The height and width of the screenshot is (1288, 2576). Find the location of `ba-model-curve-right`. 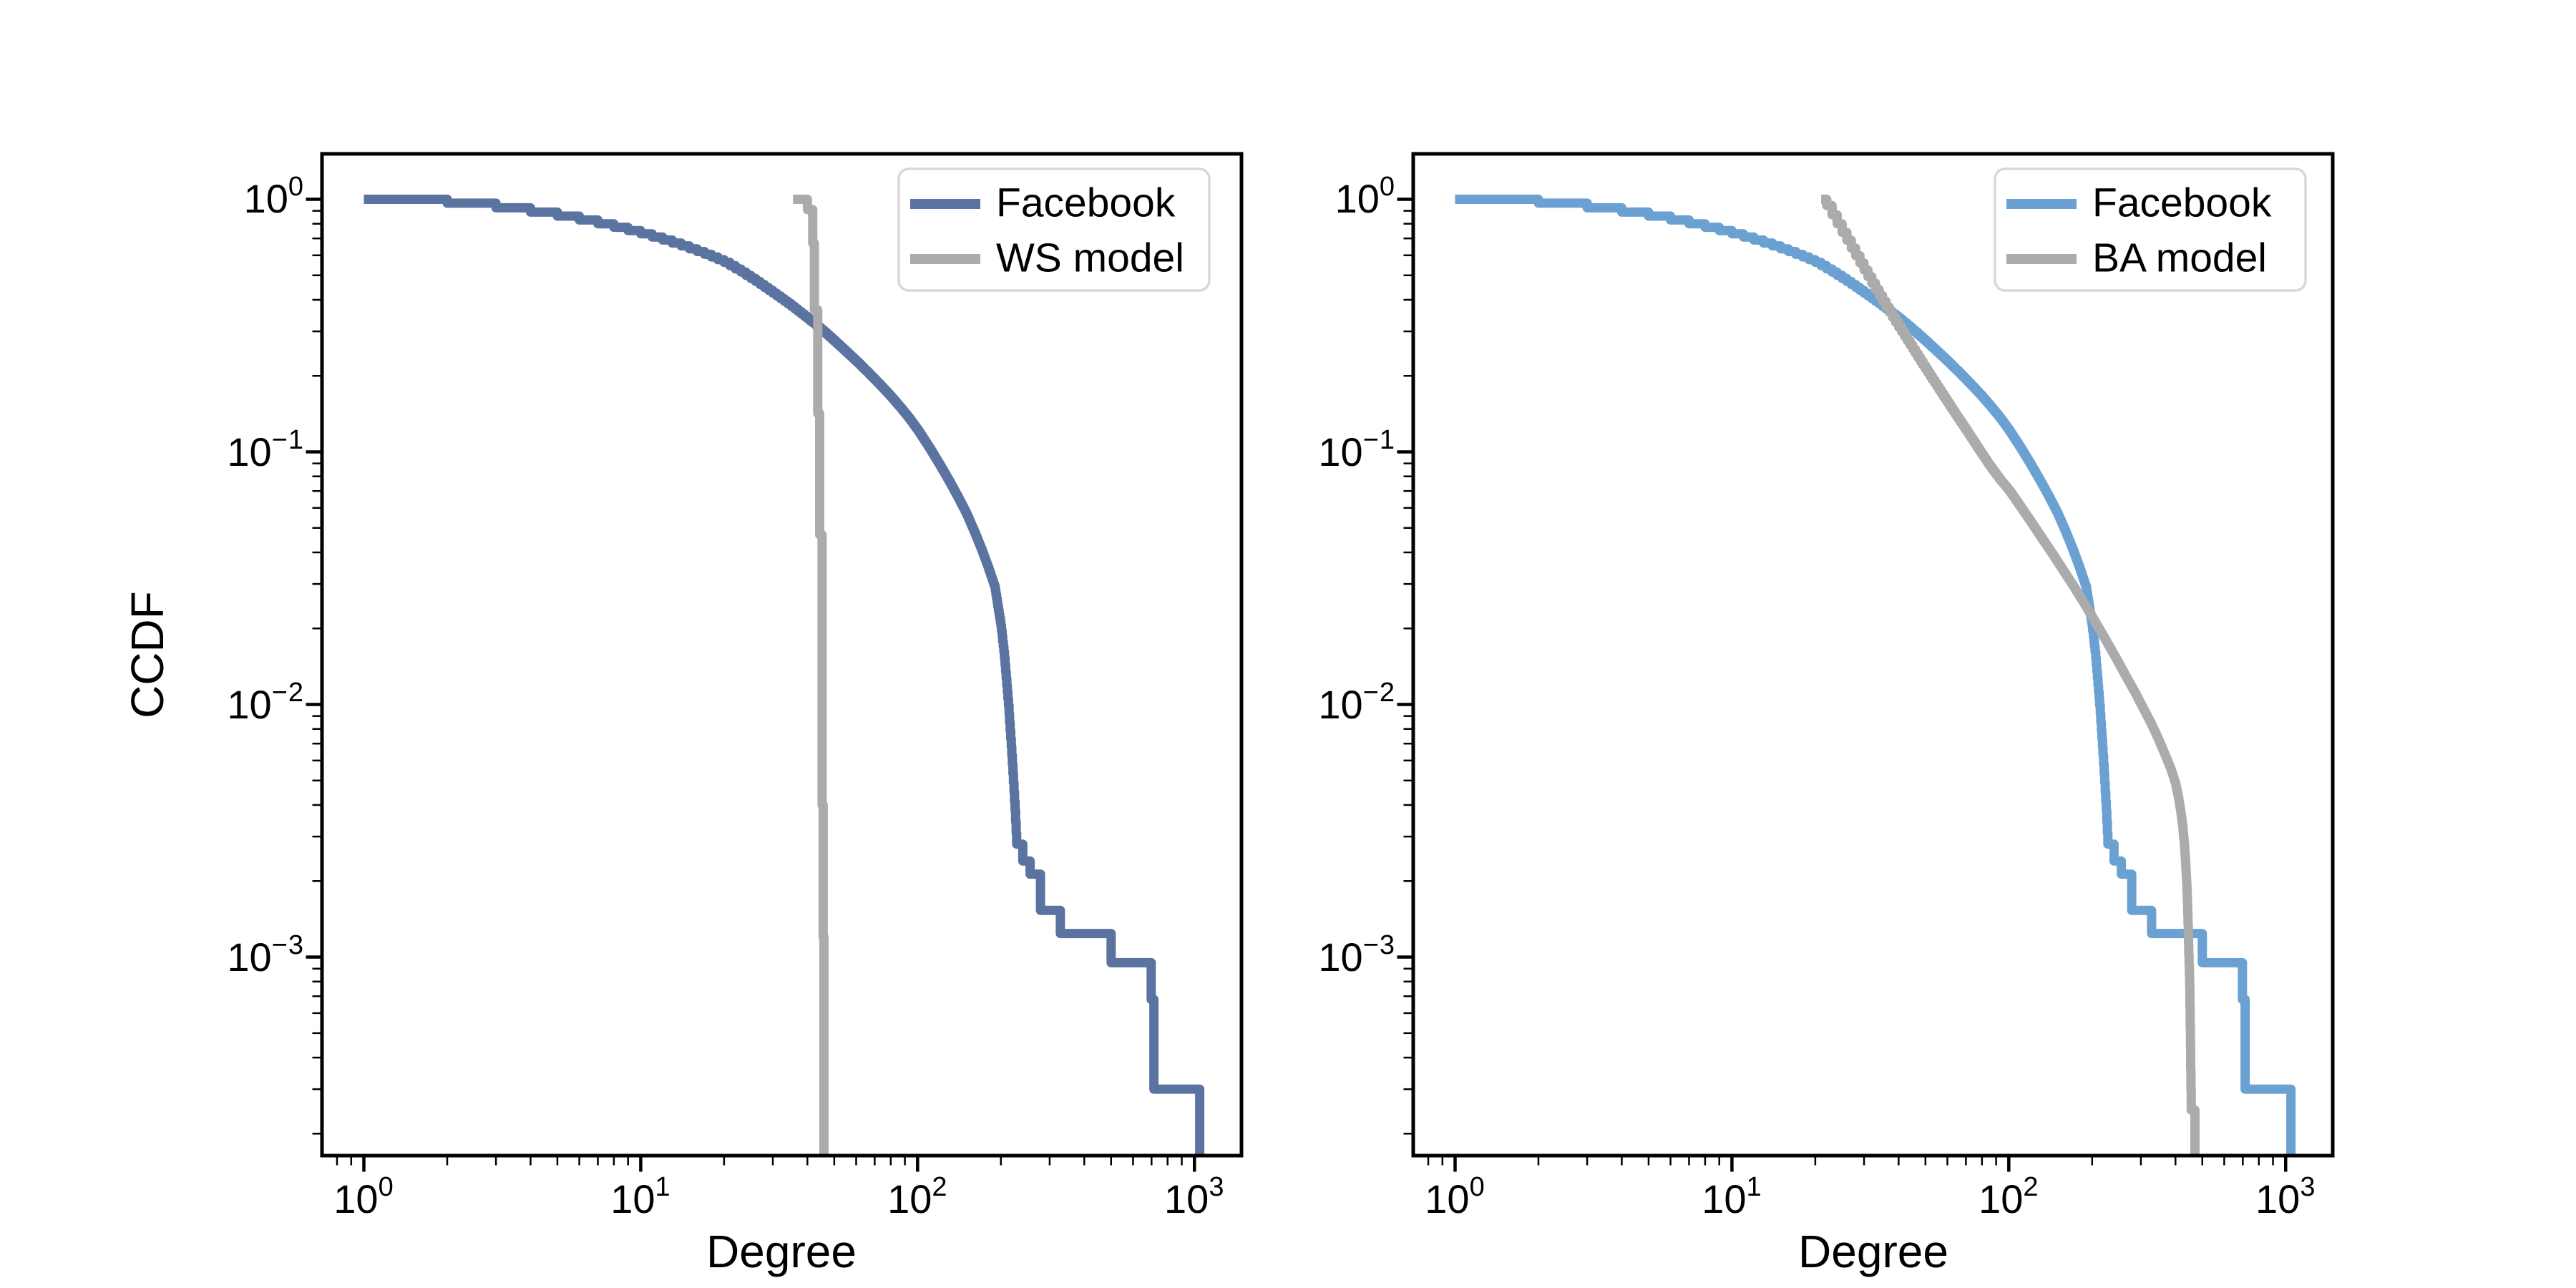

ba-model-curve-right is located at coordinates (2010, 675).